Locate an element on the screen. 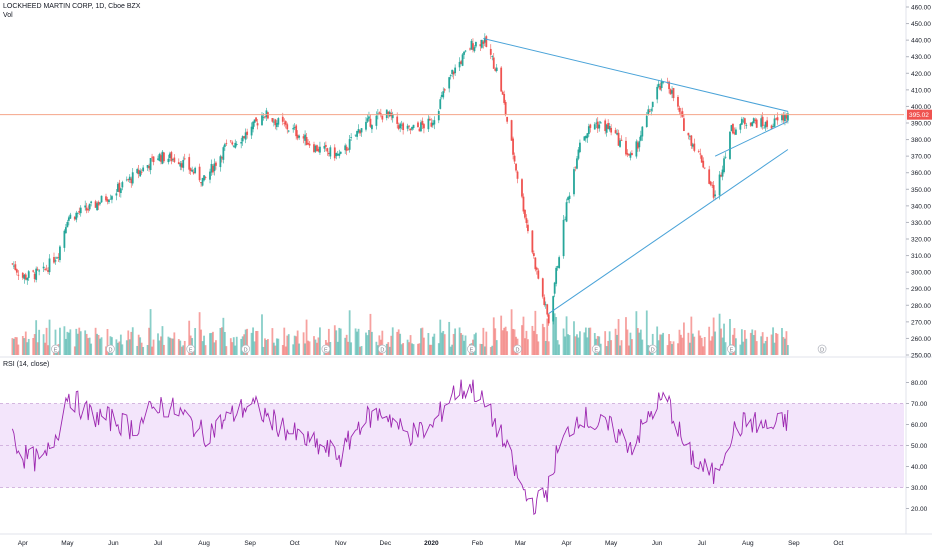 The width and height of the screenshot is (932, 555). trendline is located at coordinates (751, 138).